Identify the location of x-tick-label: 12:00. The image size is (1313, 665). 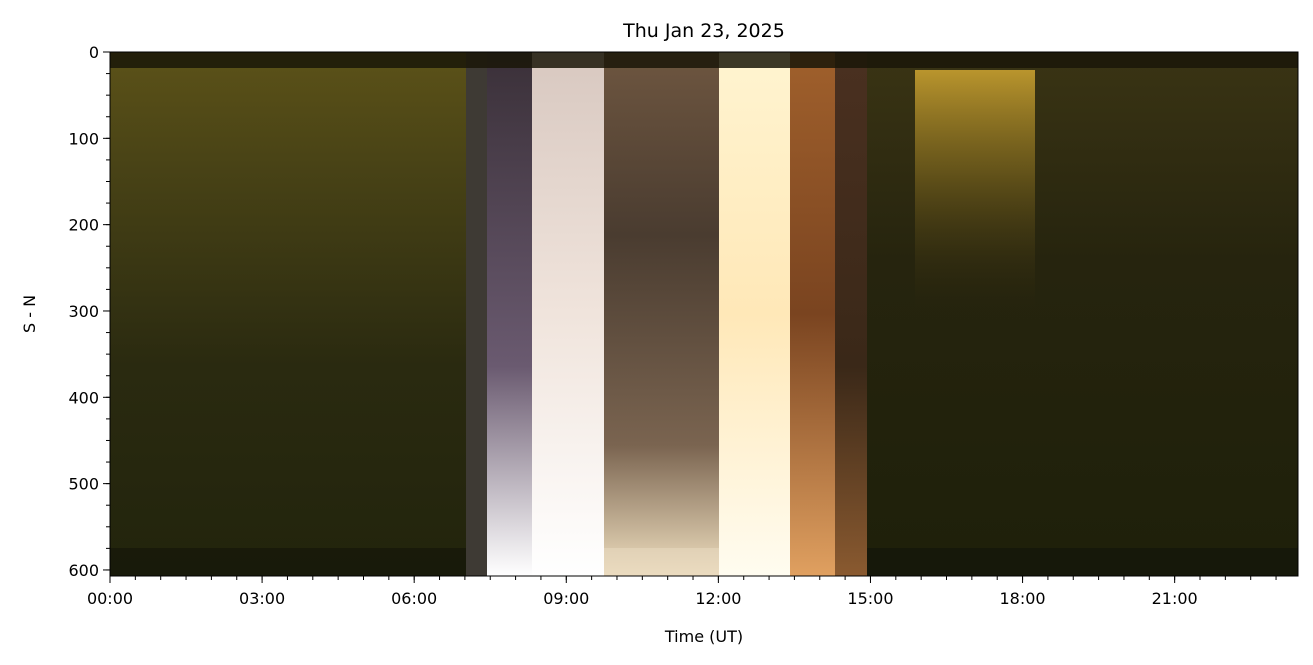
(718, 598).